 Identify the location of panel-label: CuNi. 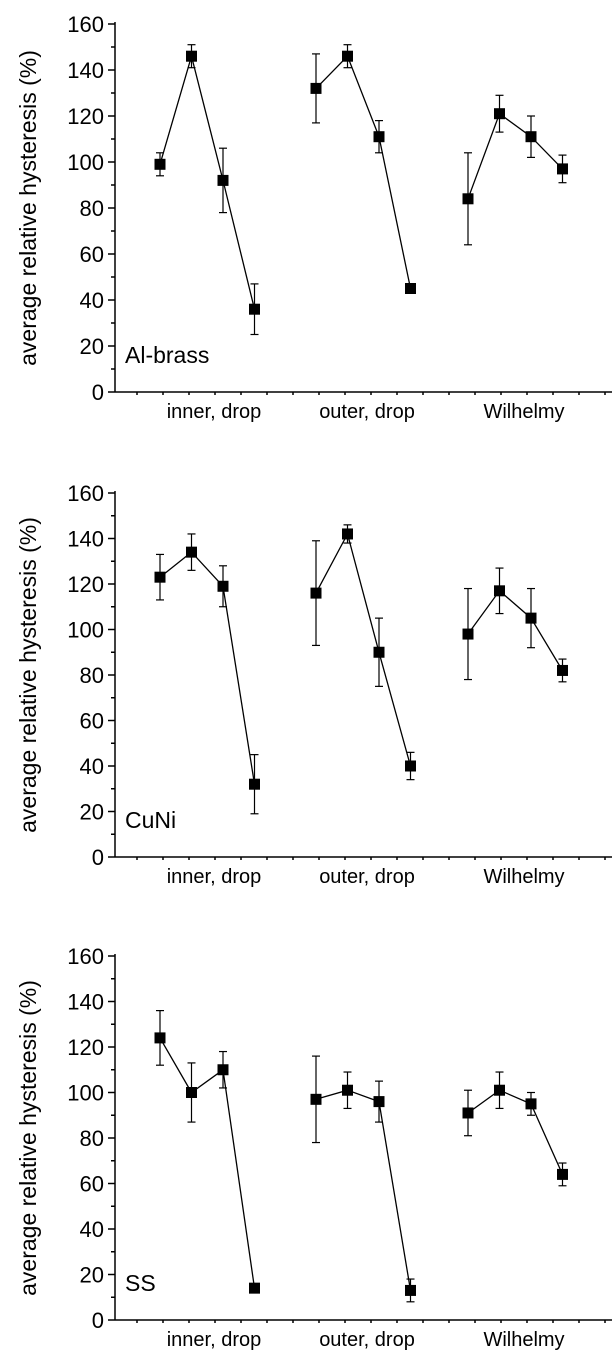
(150, 820).